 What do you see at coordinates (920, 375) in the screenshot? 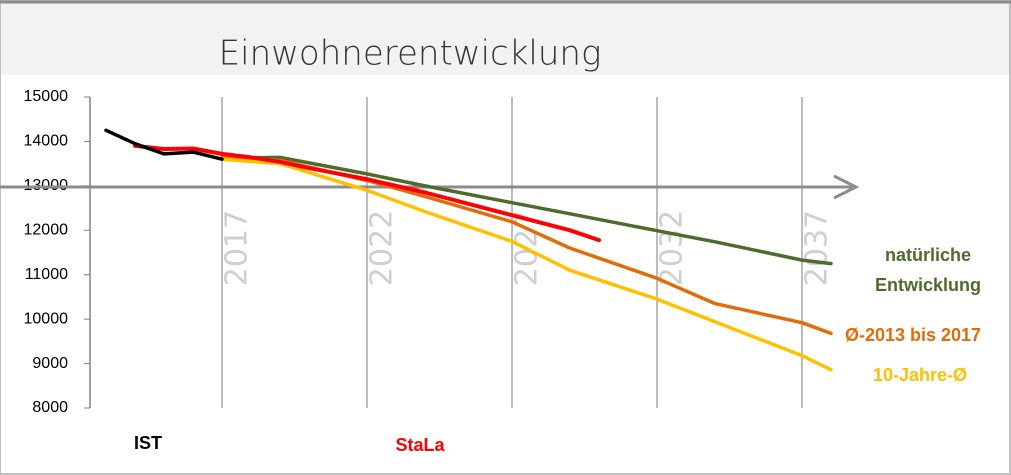
I see `series-label: 10-Jahre-Ø` at bounding box center [920, 375].